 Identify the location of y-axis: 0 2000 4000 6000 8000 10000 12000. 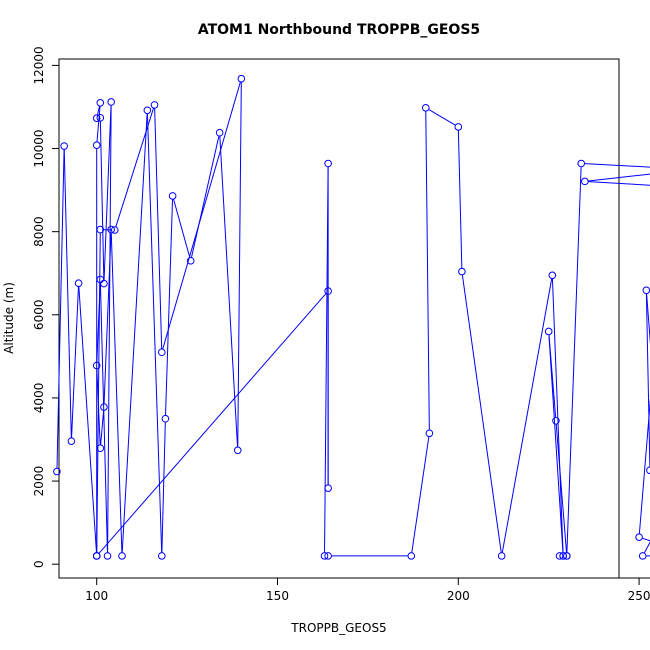
(46, 307).